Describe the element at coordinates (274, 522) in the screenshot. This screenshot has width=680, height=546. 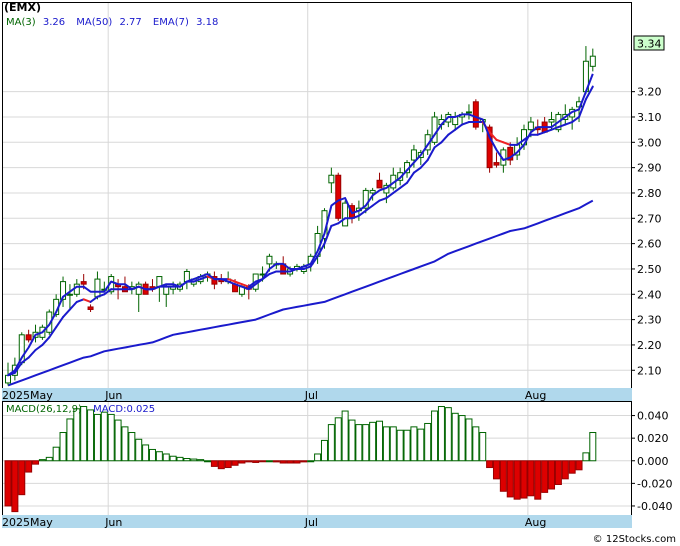
I see `macd-x-axis-labels: 2025May Jun Jul Aug` at that location.